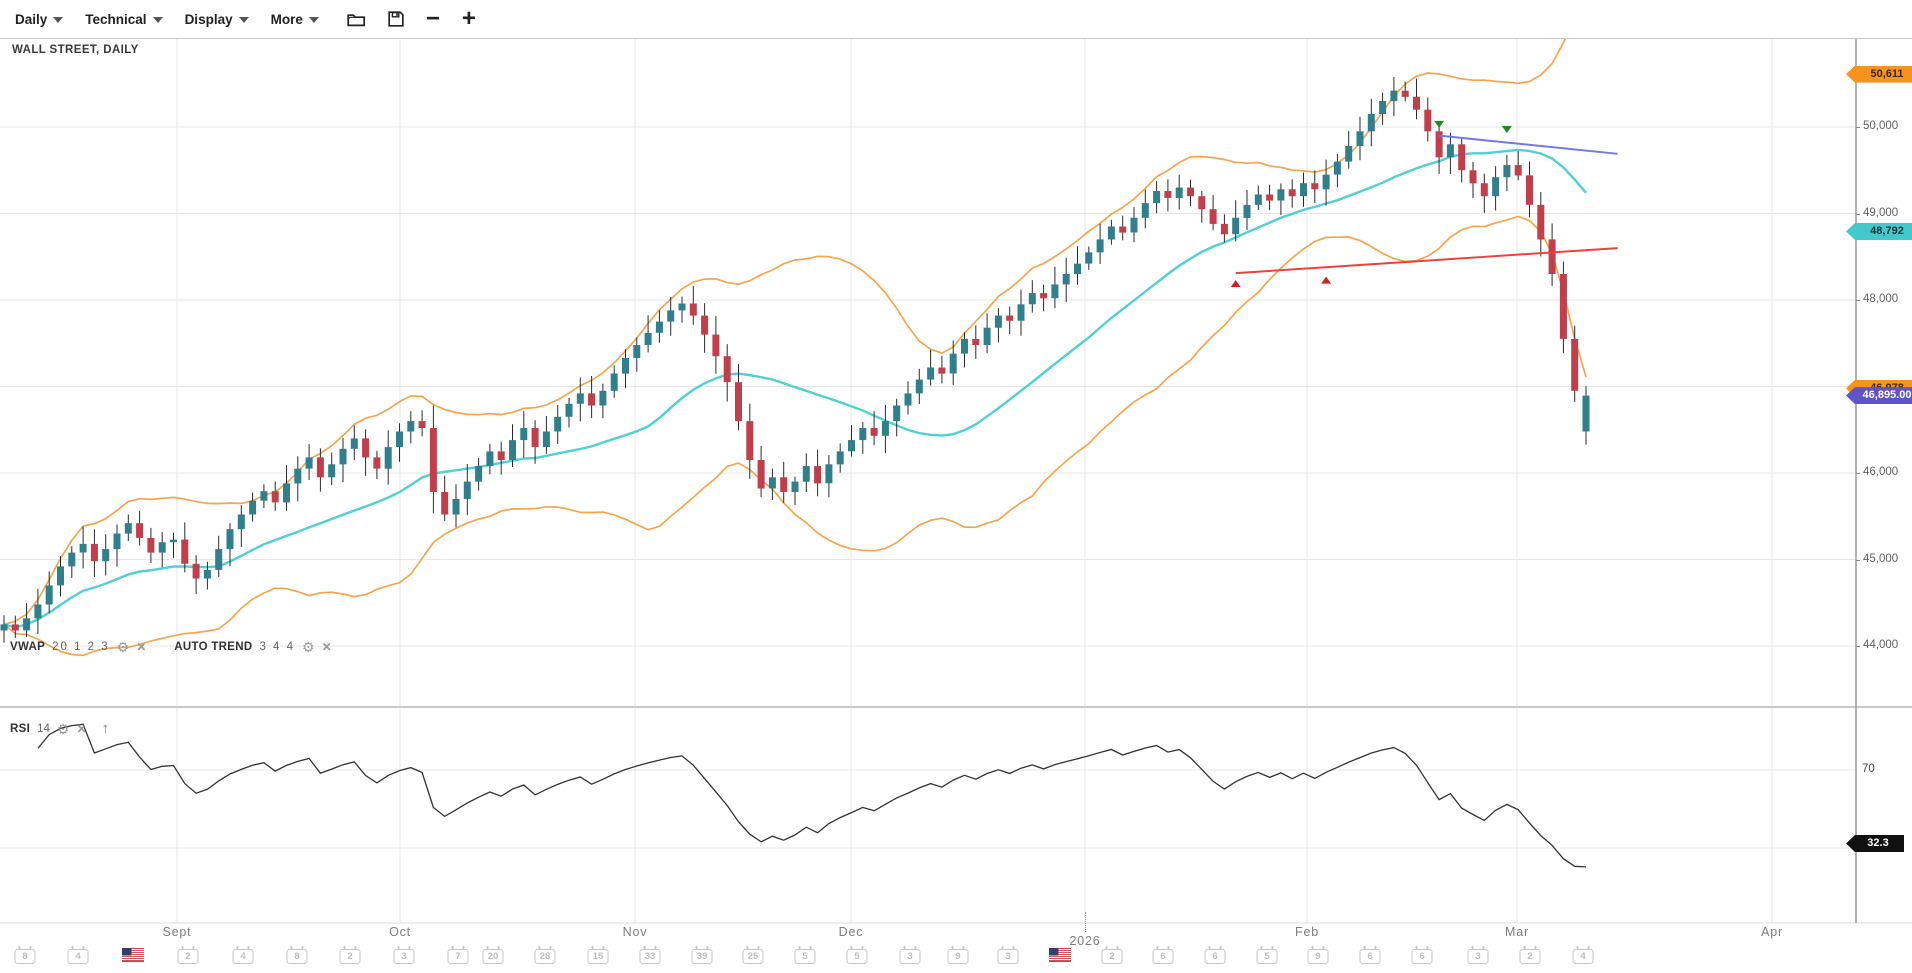 The width and height of the screenshot is (1912, 973). What do you see at coordinates (1877, 645) in the screenshot?
I see `price-axis-tick: 44,000` at bounding box center [1877, 645].